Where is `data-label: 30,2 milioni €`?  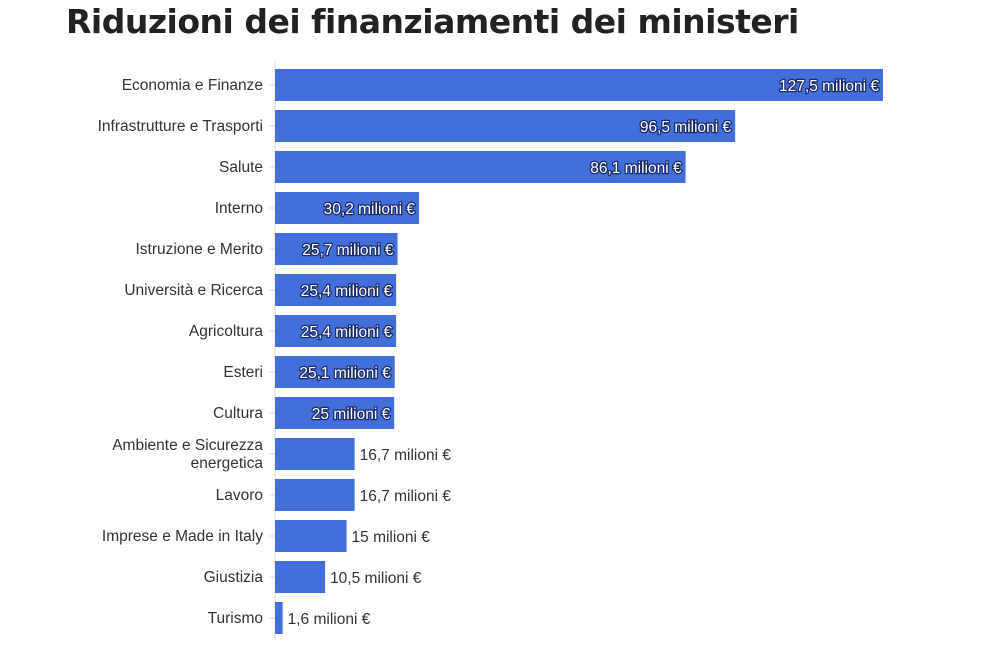 data-label: 30,2 milioni € is located at coordinates (370, 209).